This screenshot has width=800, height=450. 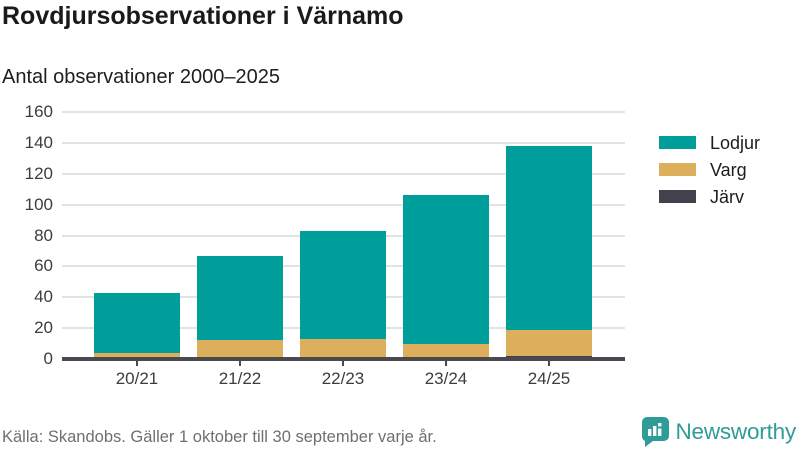 I want to click on y-tick-label: 80, so click(x=43, y=235).